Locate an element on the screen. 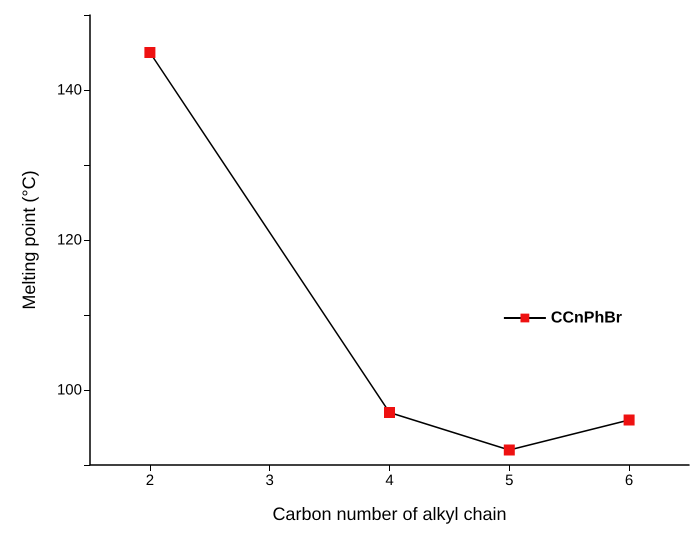 This screenshot has height=539, width=697. x-tick-label: 4 is located at coordinates (389, 480).